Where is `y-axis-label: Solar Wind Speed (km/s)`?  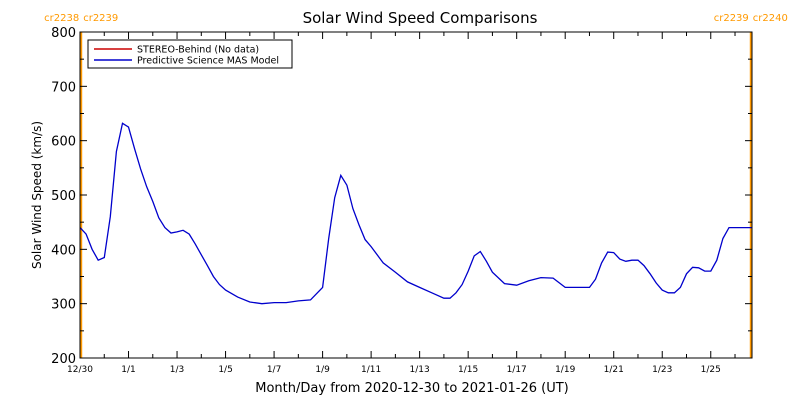 y-axis-label: Solar Wind Speed (km/s) is located at coordinates (37, 195).